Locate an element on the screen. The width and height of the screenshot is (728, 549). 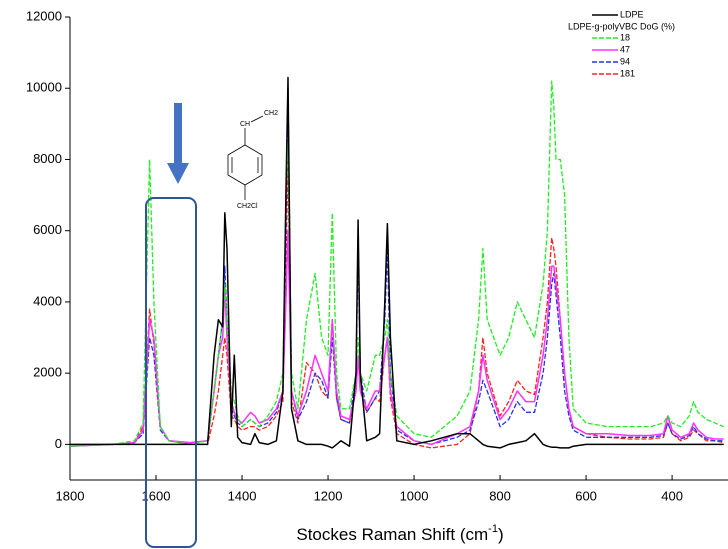
y-tick-label: 4000 is located at coordinates (47, 300).